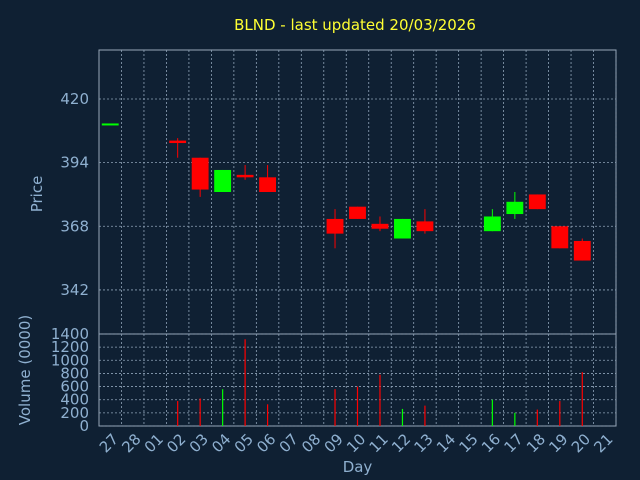 This screenshot has height=480, width=640. What do you see at coordinates (74, 373) in the screenshot?
I see `volume-tick-label: 800` at bounding box center [74, 373].